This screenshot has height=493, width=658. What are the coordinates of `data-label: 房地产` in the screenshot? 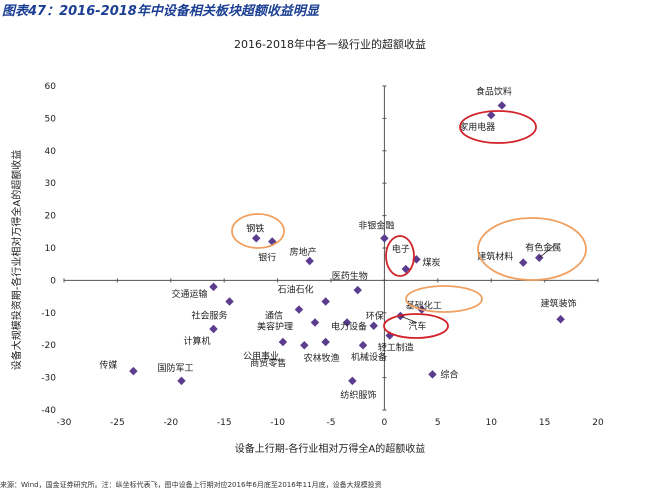 It's located at (303, 252).